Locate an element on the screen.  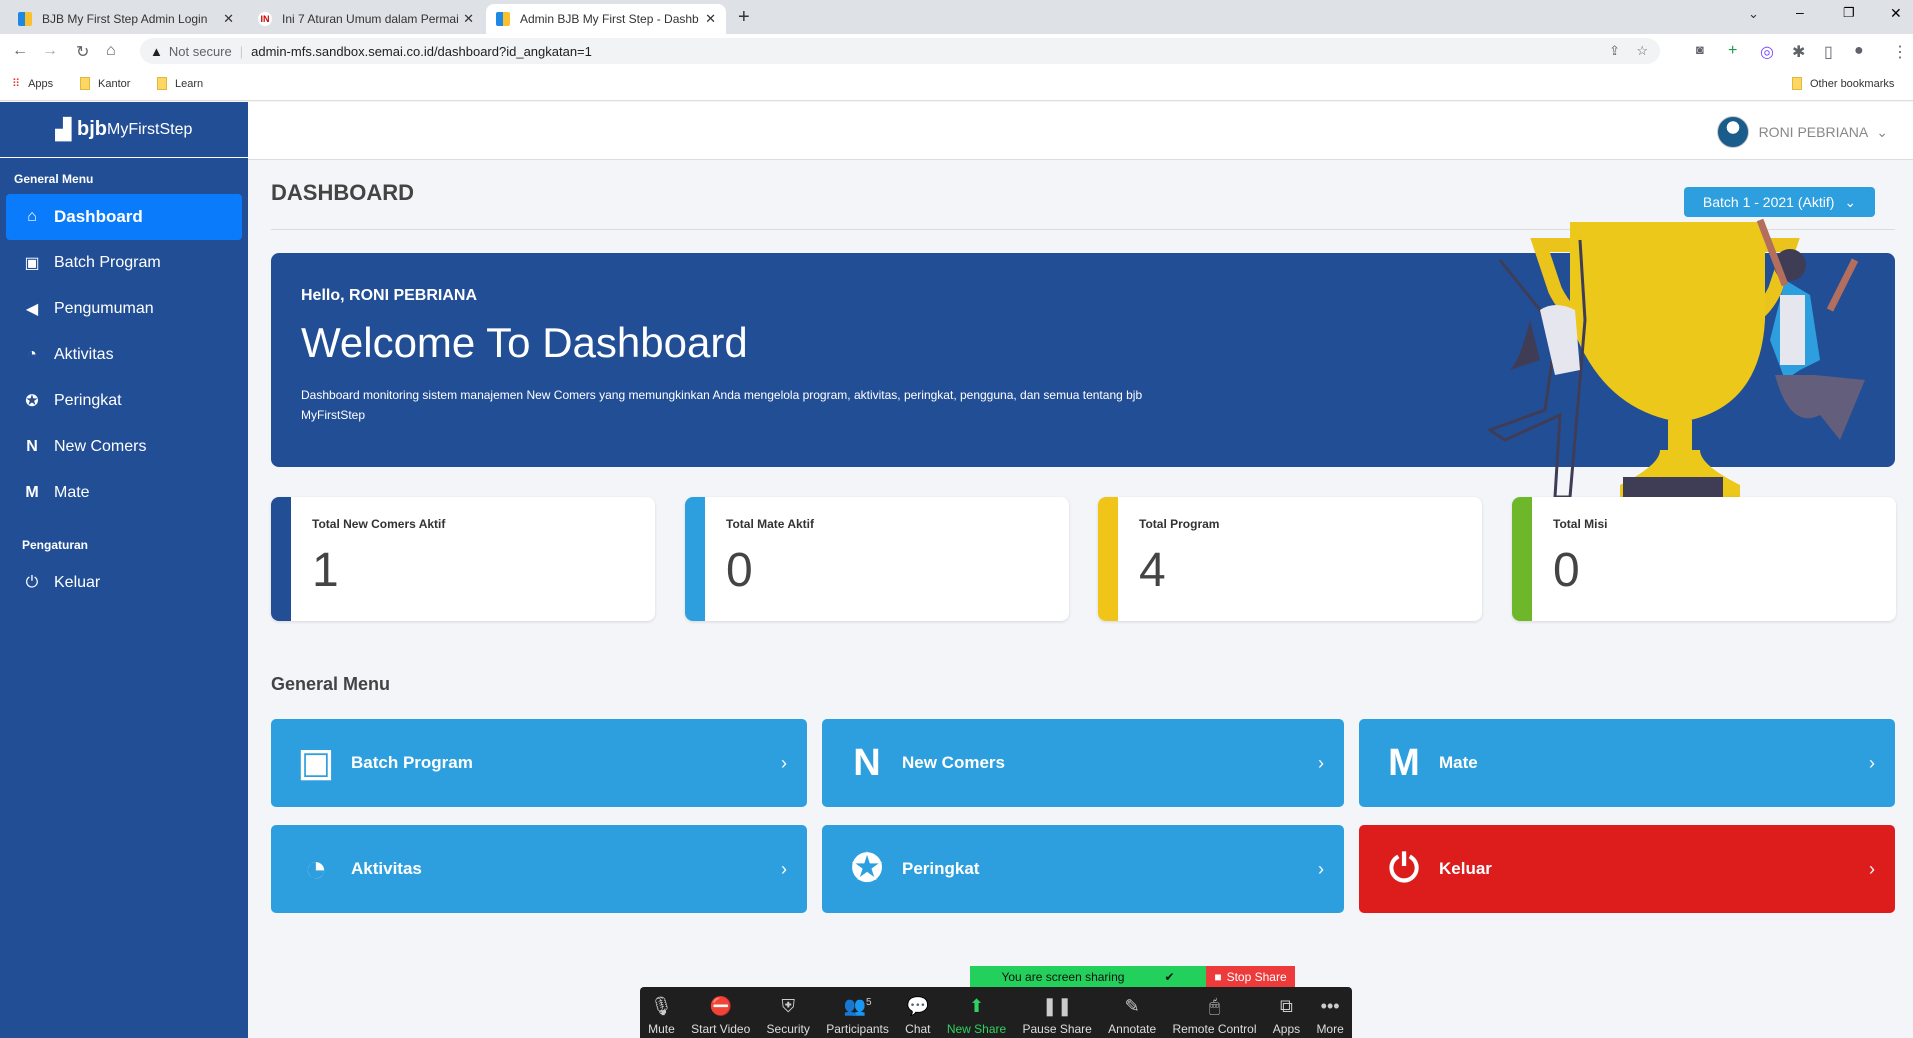
profile-icon: ● is located at coordinates (1859, 50).